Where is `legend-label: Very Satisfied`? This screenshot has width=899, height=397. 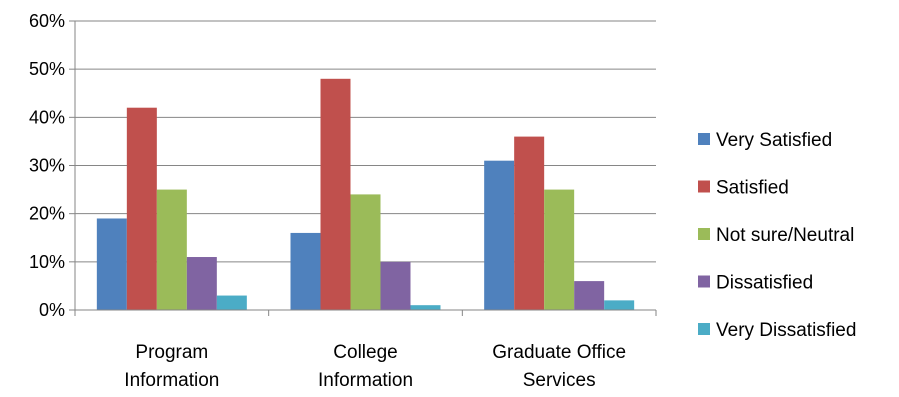
legend-label: Very Satisfied is located at coordinates (774, 140).